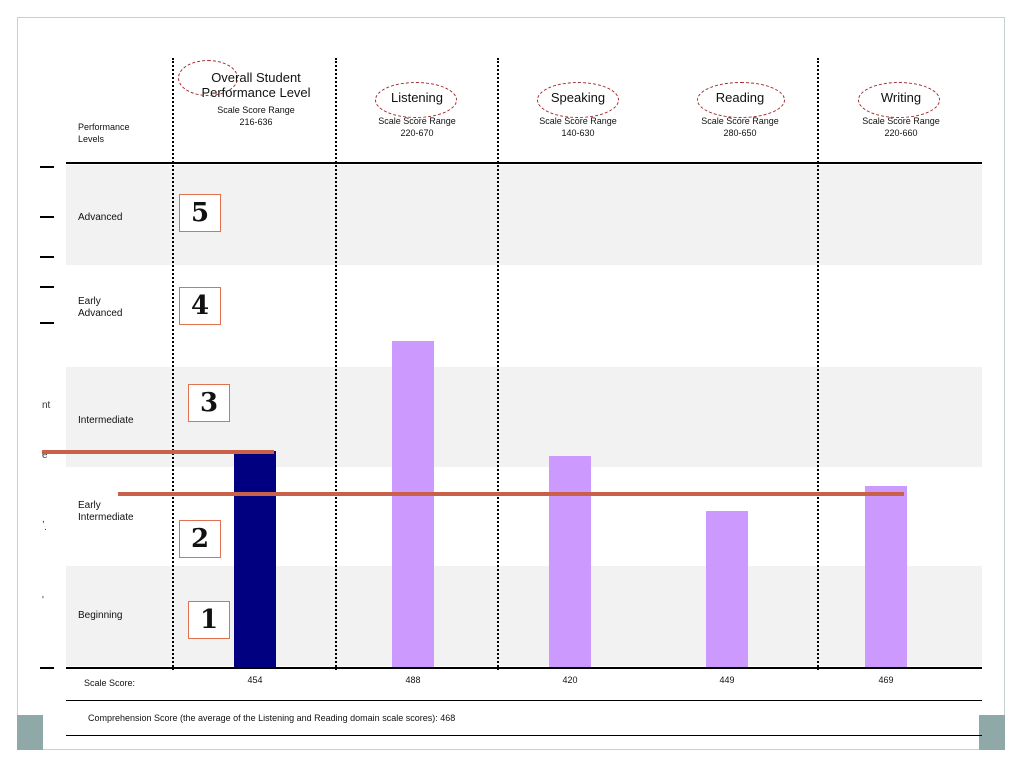  What do you see at coordinates (256, 122) in the screenshot?
I see `column-range: 216-636` at bounding box center [256, 122].